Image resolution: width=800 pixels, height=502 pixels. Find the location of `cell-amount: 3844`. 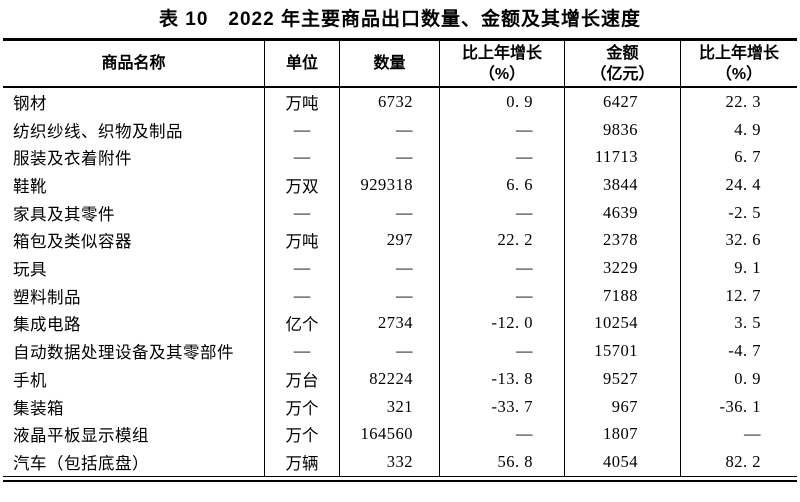

cell-amount: 3844 is located at coordinates (623, 185).